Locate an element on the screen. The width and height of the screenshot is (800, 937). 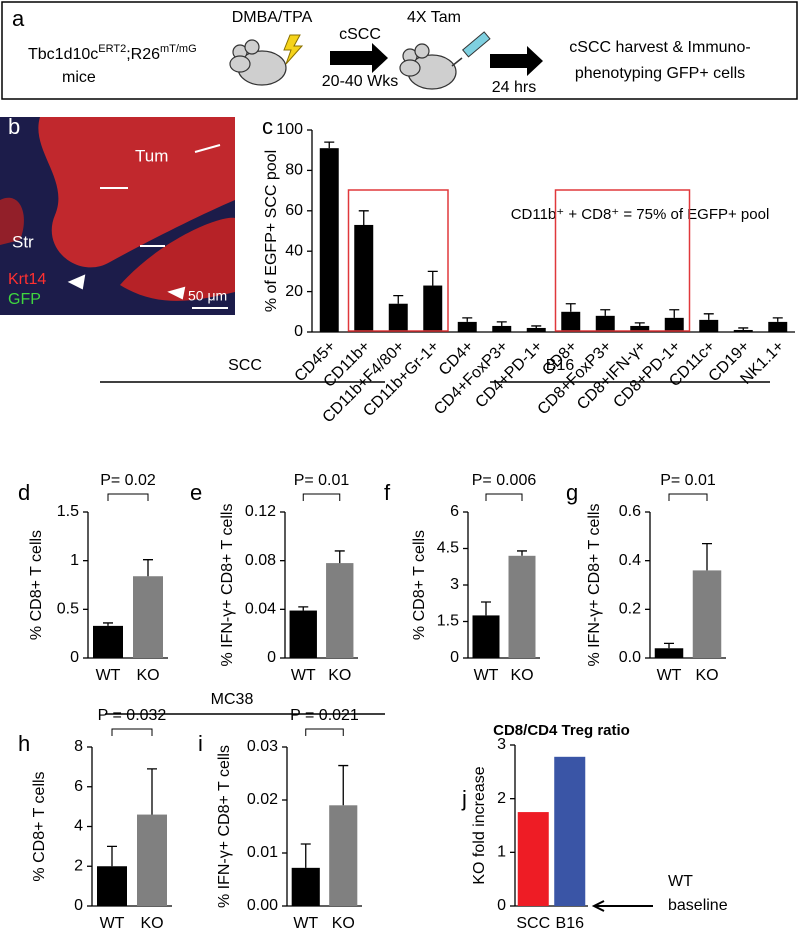
baseline-arrow is located at coordinates (622, 906).